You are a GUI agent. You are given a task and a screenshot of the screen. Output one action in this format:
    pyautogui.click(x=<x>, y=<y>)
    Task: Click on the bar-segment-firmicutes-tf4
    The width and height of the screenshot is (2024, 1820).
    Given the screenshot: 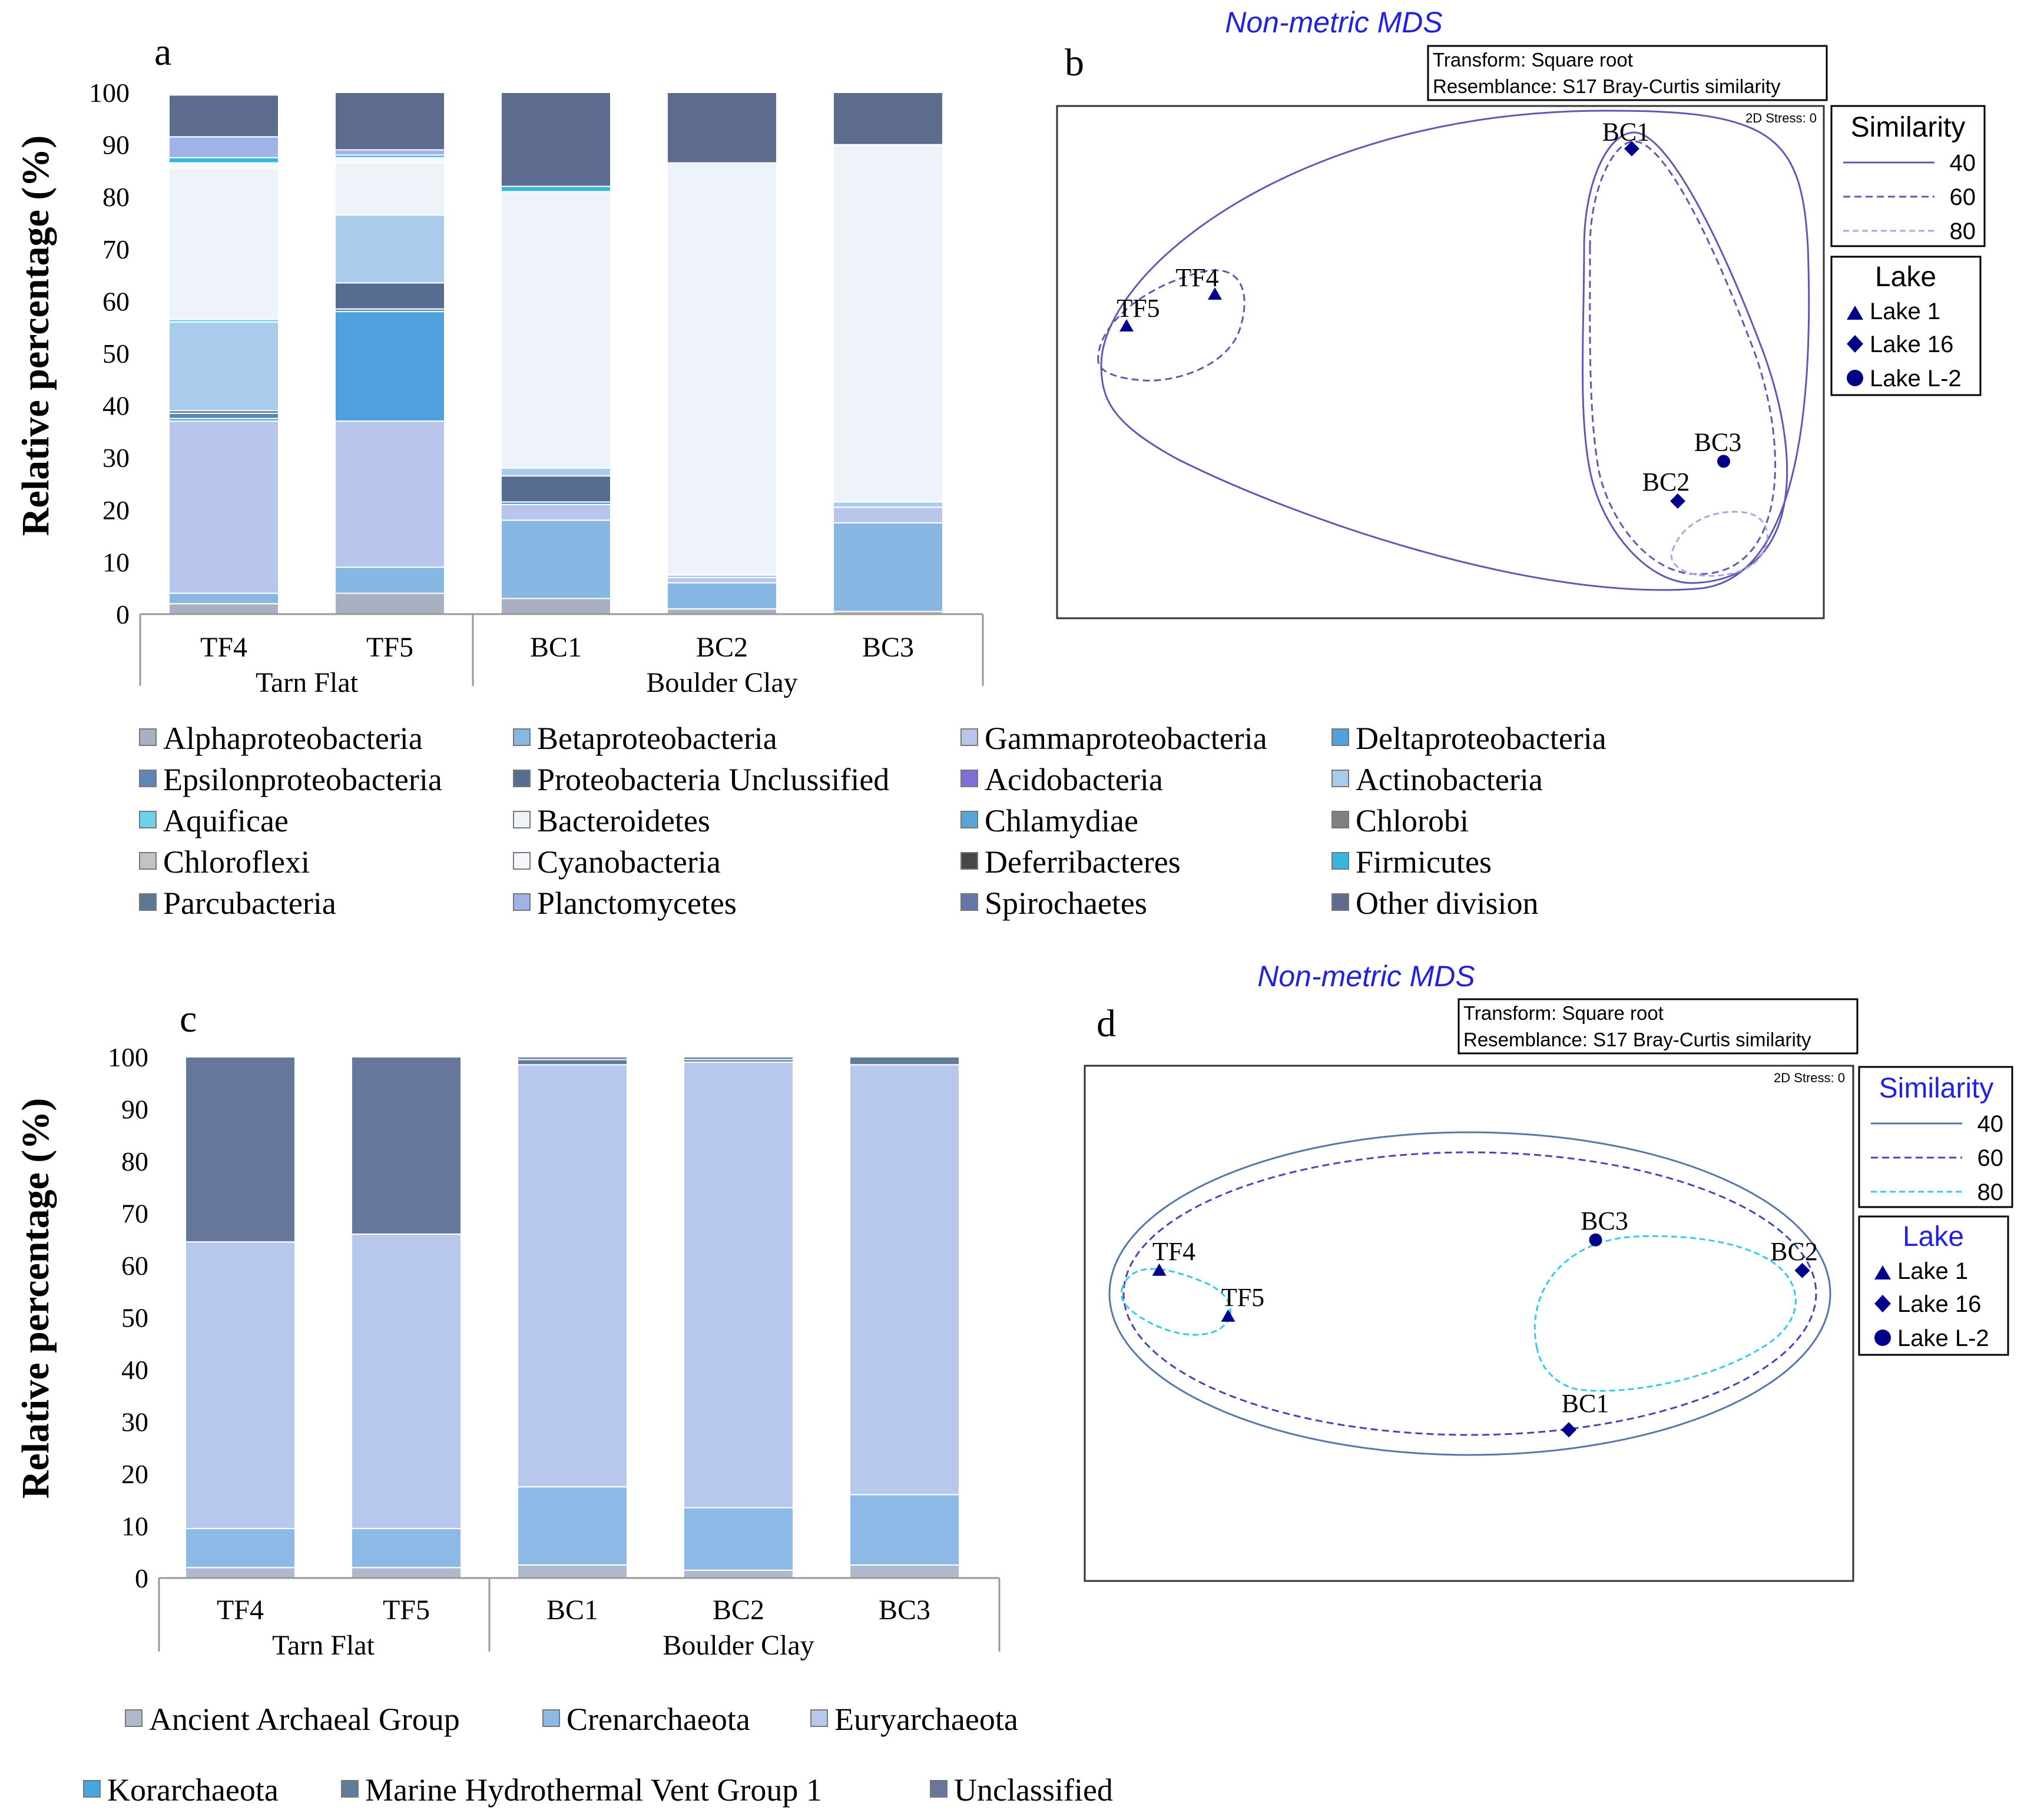 What is the action you would take?
    pyautogui.click(x=223, y=160)
    